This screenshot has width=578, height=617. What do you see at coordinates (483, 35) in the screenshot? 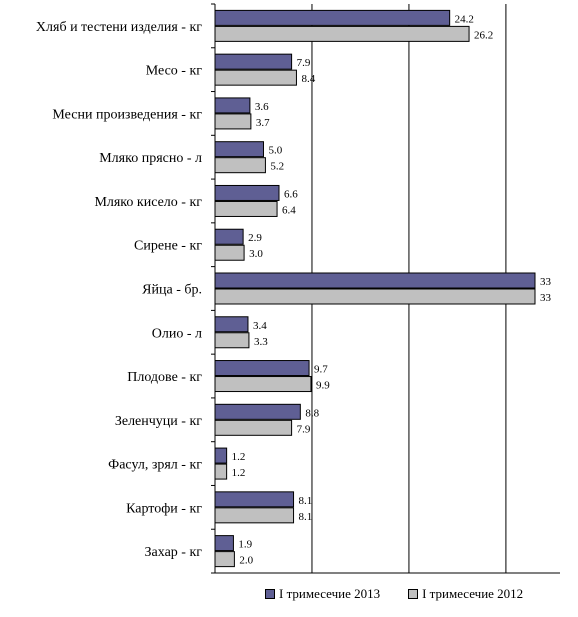
I see `value-label-2012: 26.2` at bounding box center [483, 35].